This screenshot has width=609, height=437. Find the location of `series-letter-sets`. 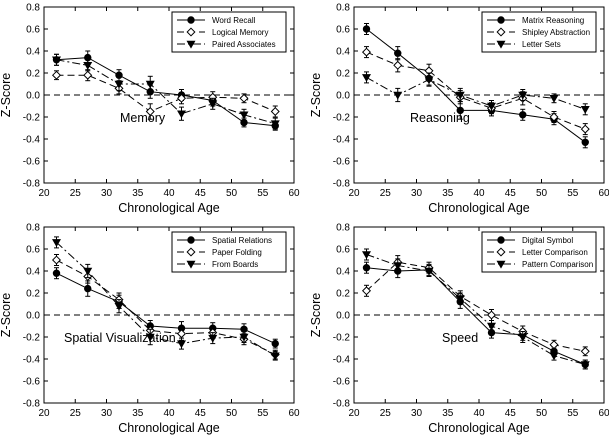

series-letter-sets is located at coordinates (476, 93).